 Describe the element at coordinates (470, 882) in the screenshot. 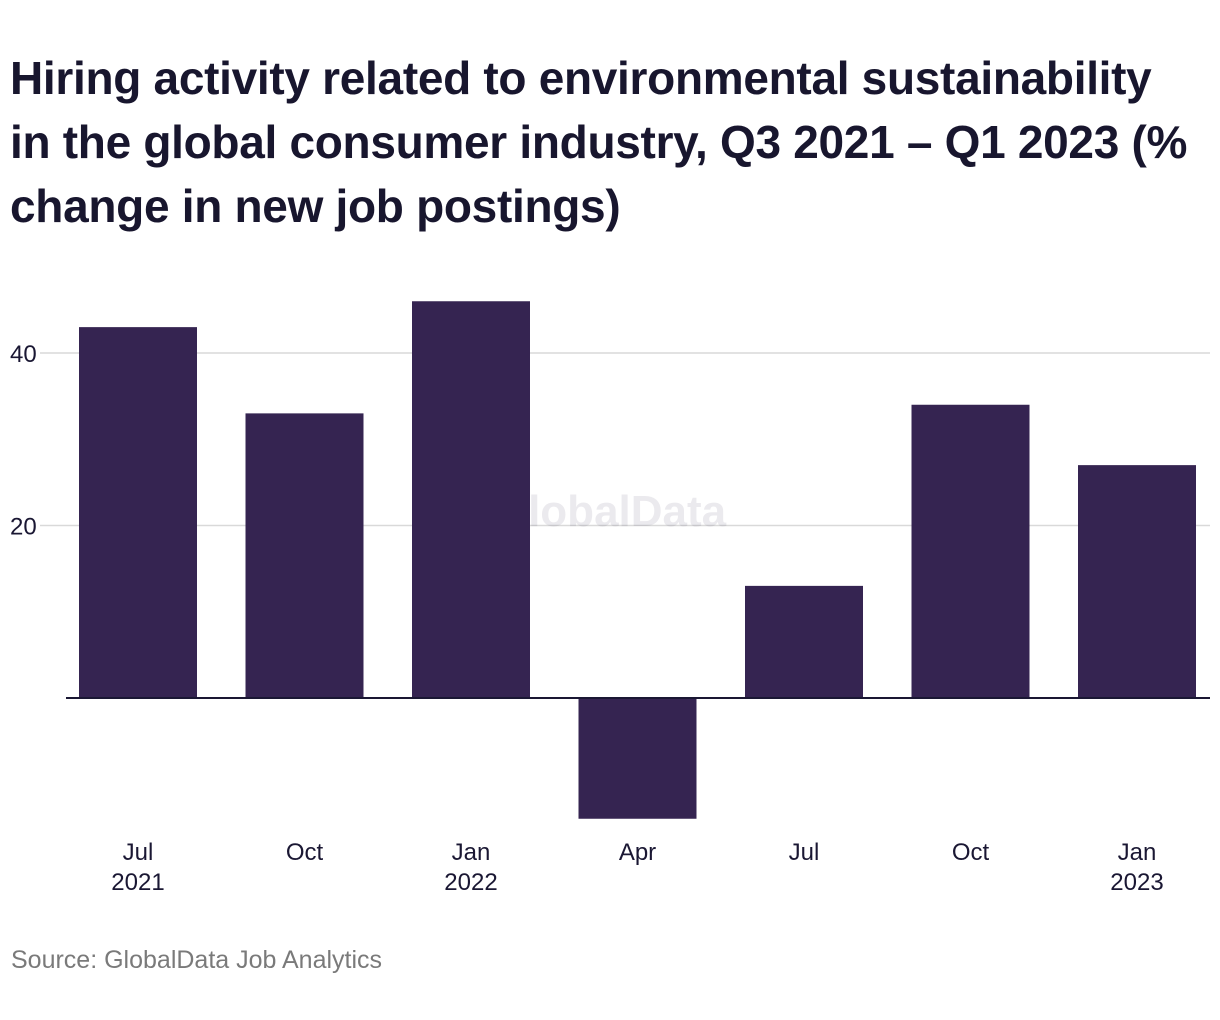

I see `x-tick-year: 2022` at that location.